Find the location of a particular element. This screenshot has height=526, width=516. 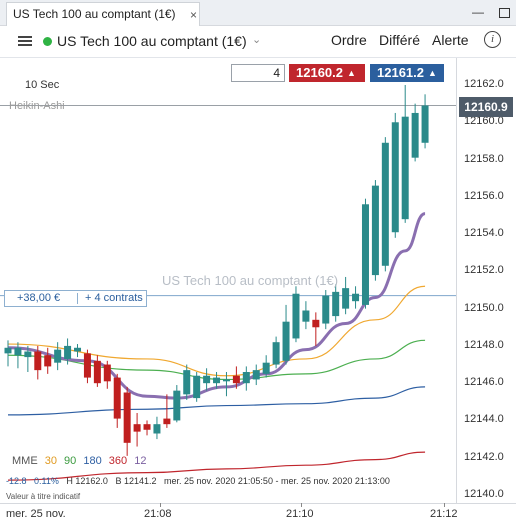

sell-button: 12160.2 ▲ is located at coordinates (327, 73).